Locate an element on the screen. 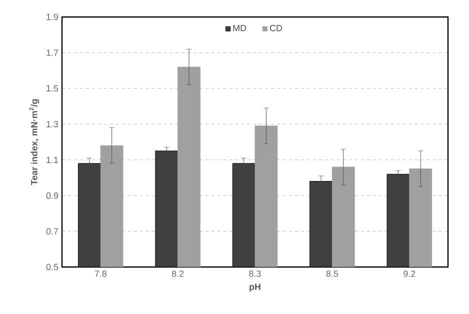  x-tick-label: 7.8 is located at coordinates (100, 273).